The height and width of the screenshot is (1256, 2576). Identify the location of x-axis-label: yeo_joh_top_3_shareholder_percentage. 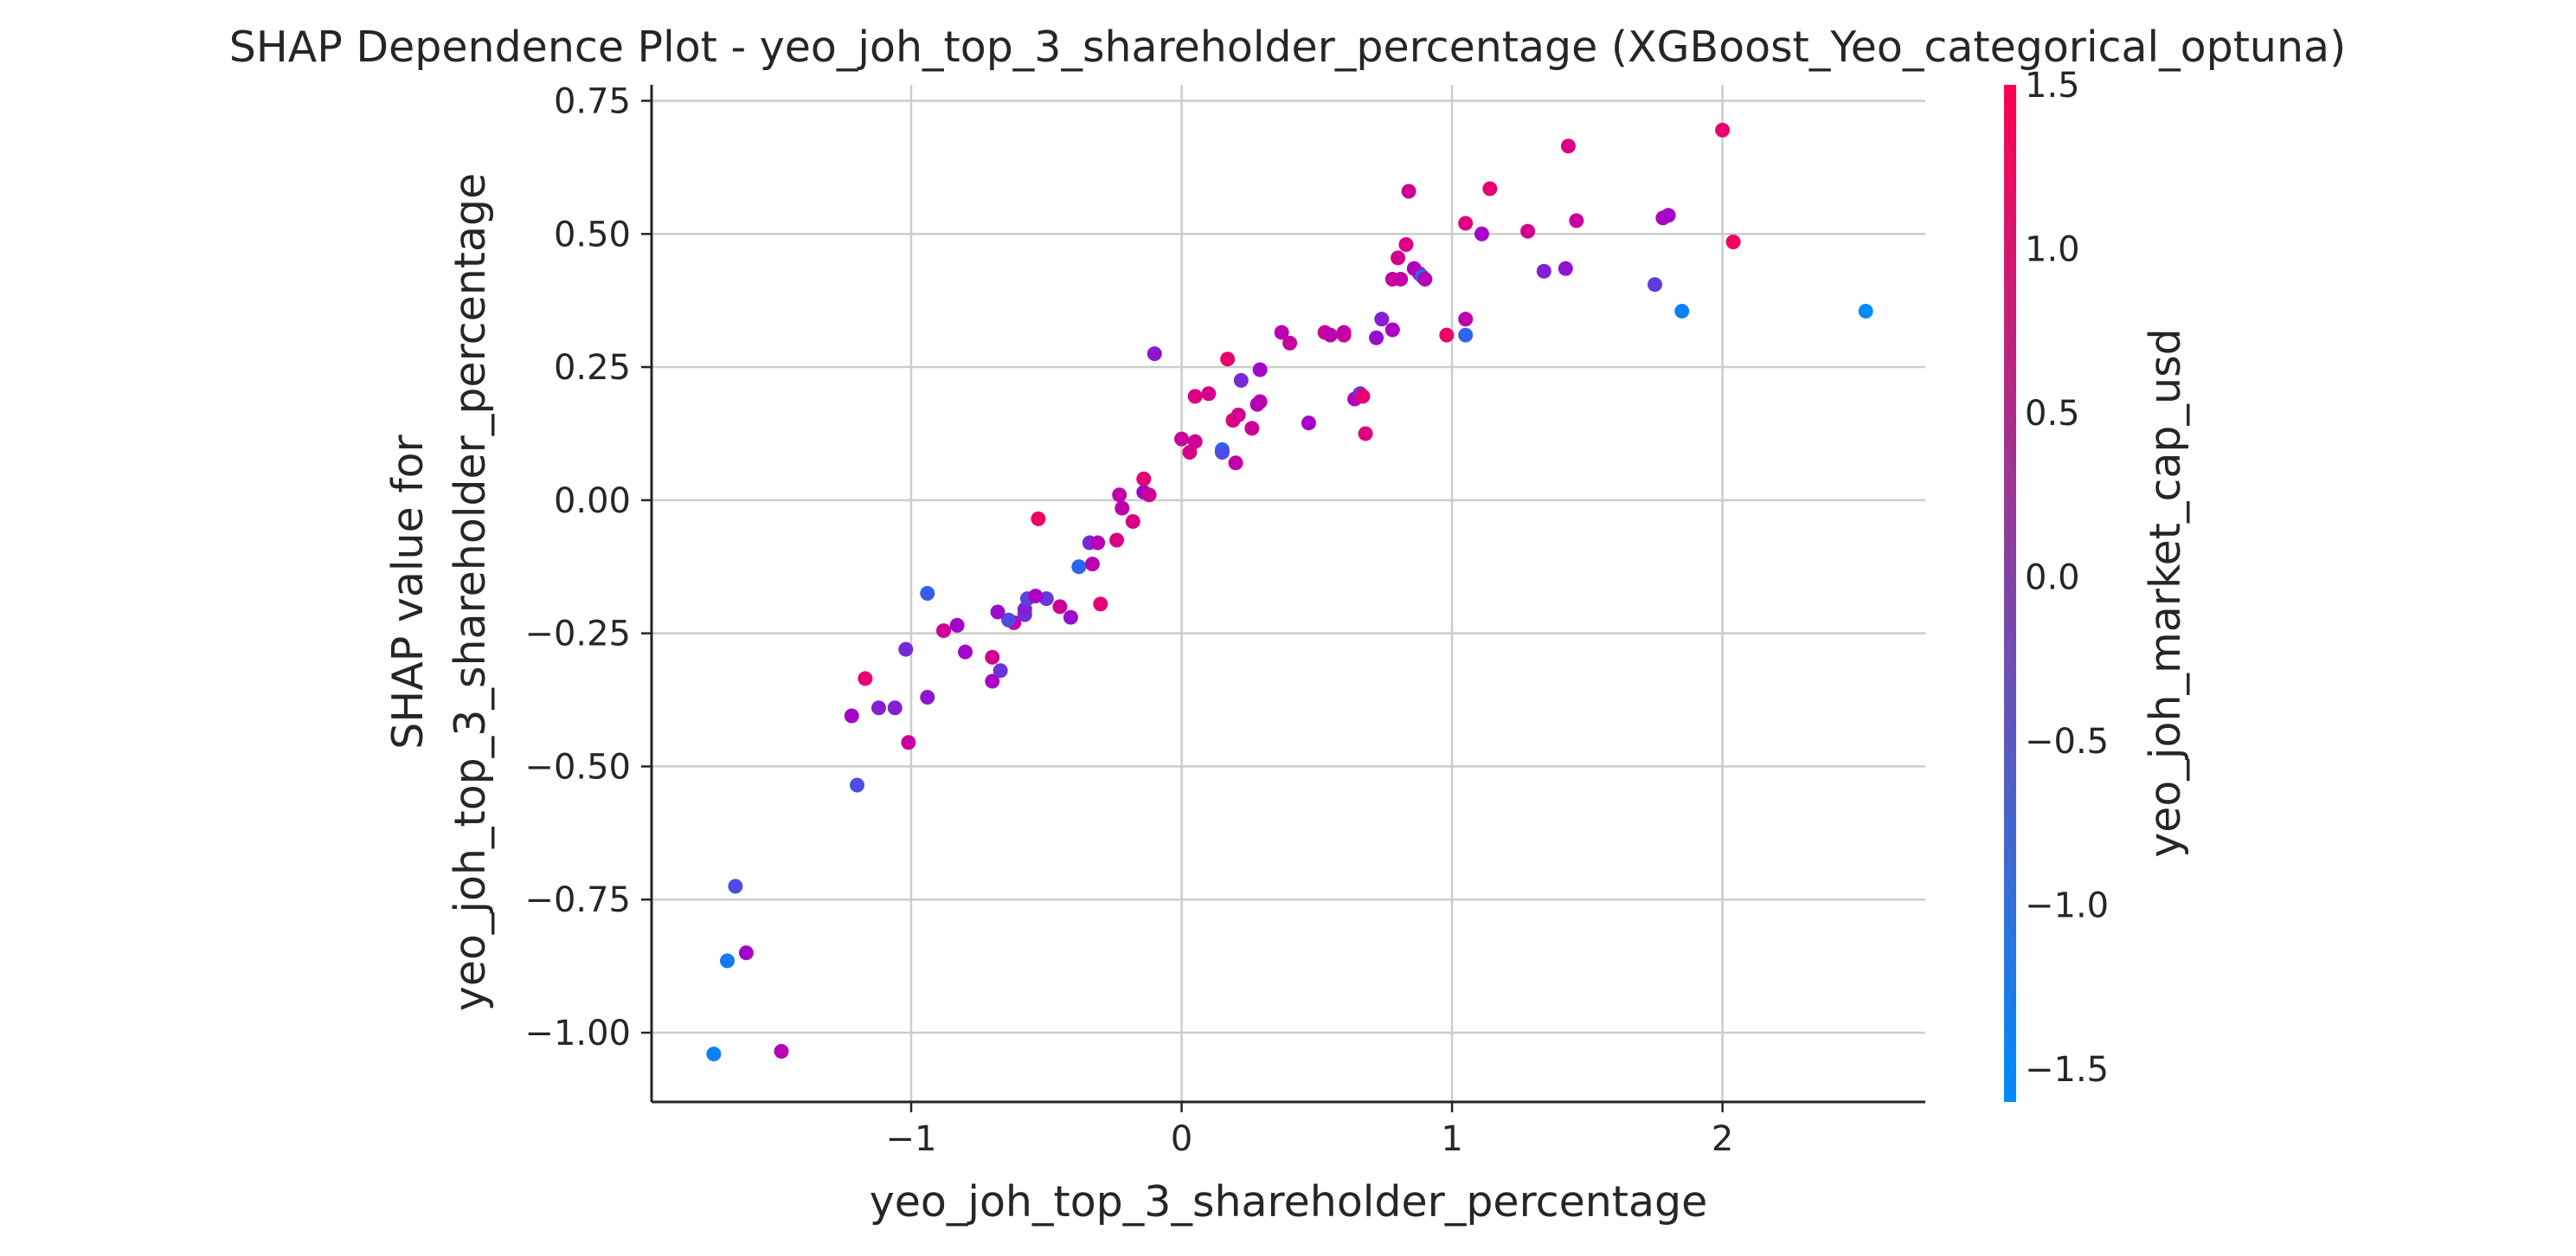
(1289, 1202).